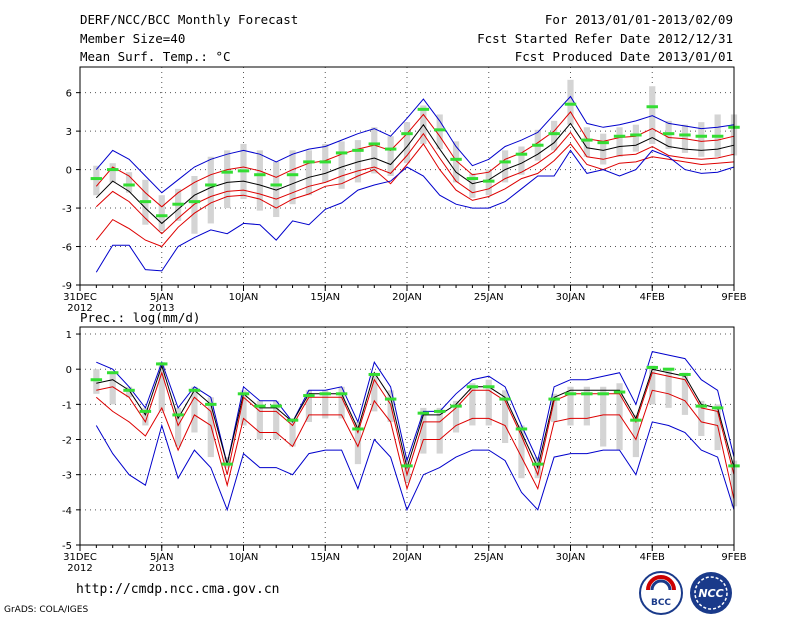  What do you see at coordinates (67, 546) in the screenshot?
I see `y-tick-label: -5` at bounding box center [67, 546].